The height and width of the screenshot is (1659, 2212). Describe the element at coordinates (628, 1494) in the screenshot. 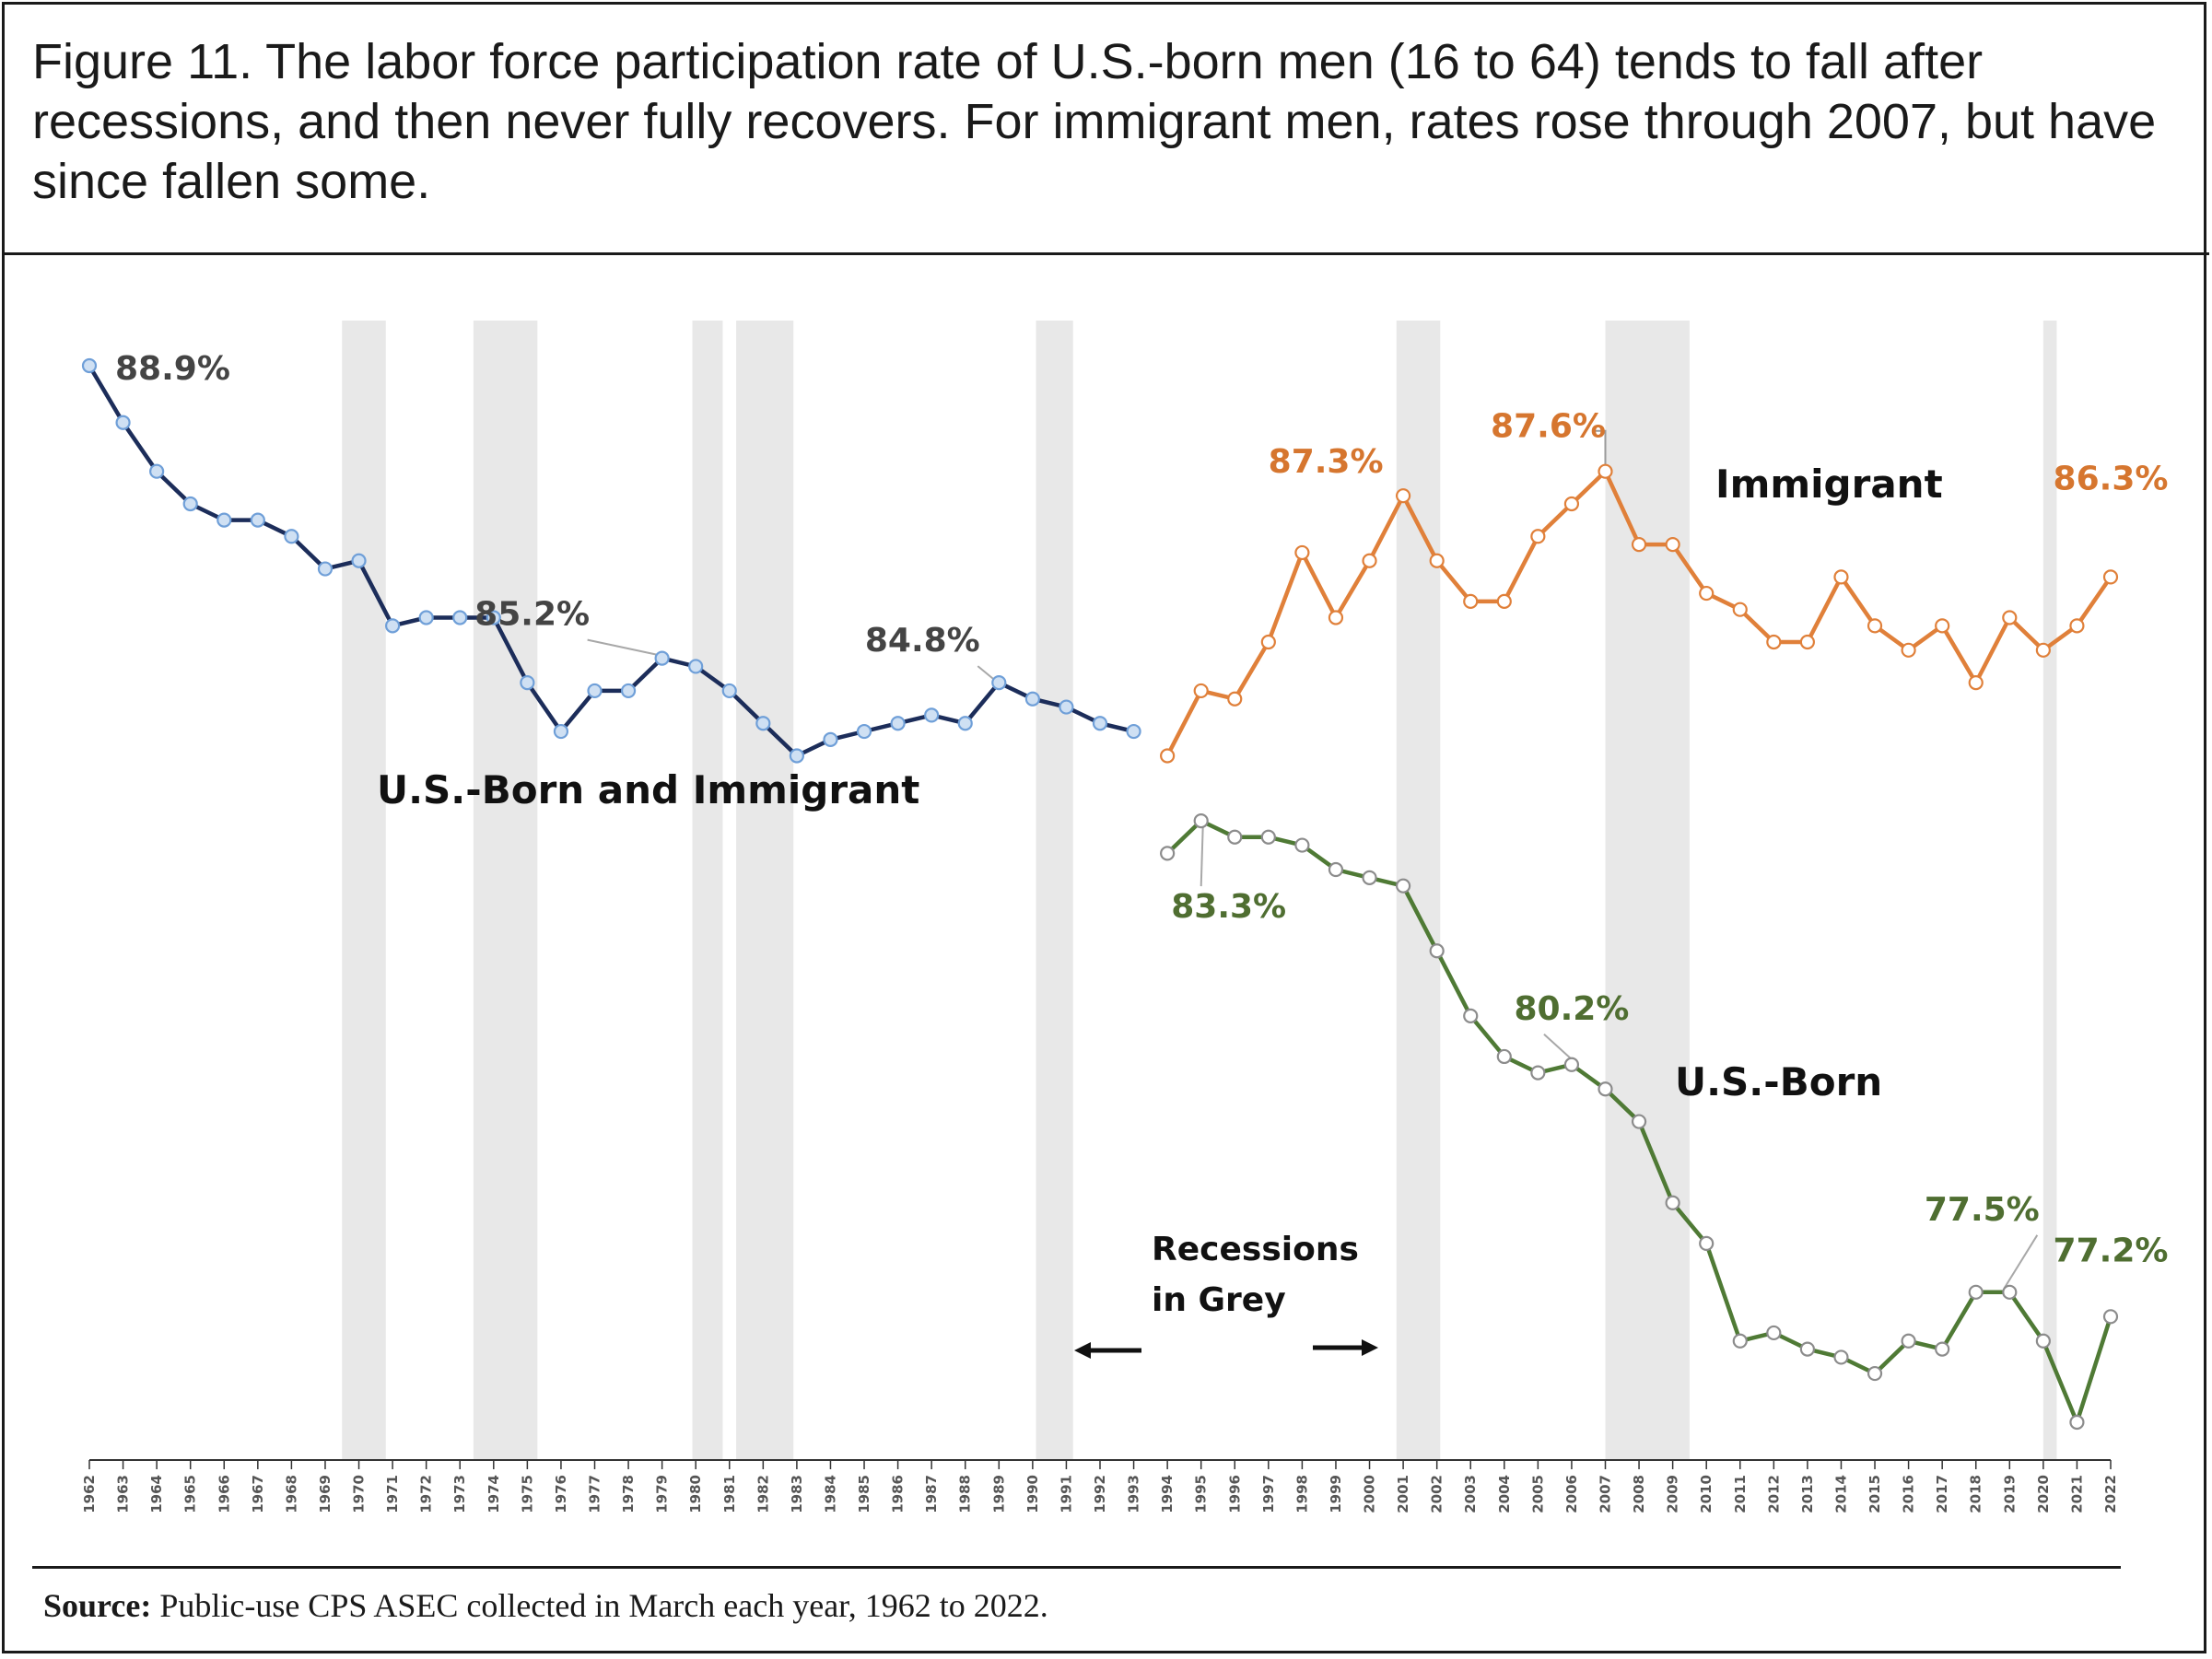

I see `x-tick-label: 1978` at that location.